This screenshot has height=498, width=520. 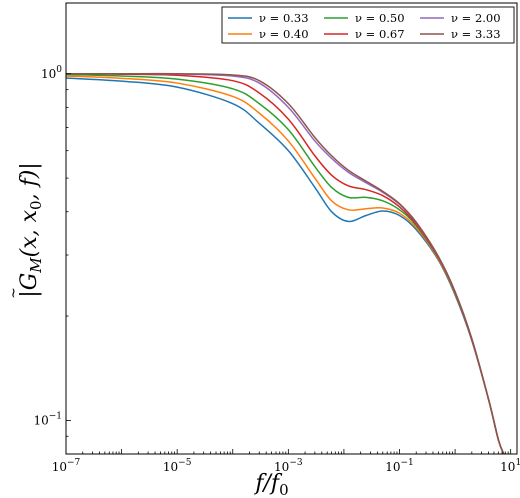 I want to click on legend-entry: ν = 3.33, so click(x=476, y=34).